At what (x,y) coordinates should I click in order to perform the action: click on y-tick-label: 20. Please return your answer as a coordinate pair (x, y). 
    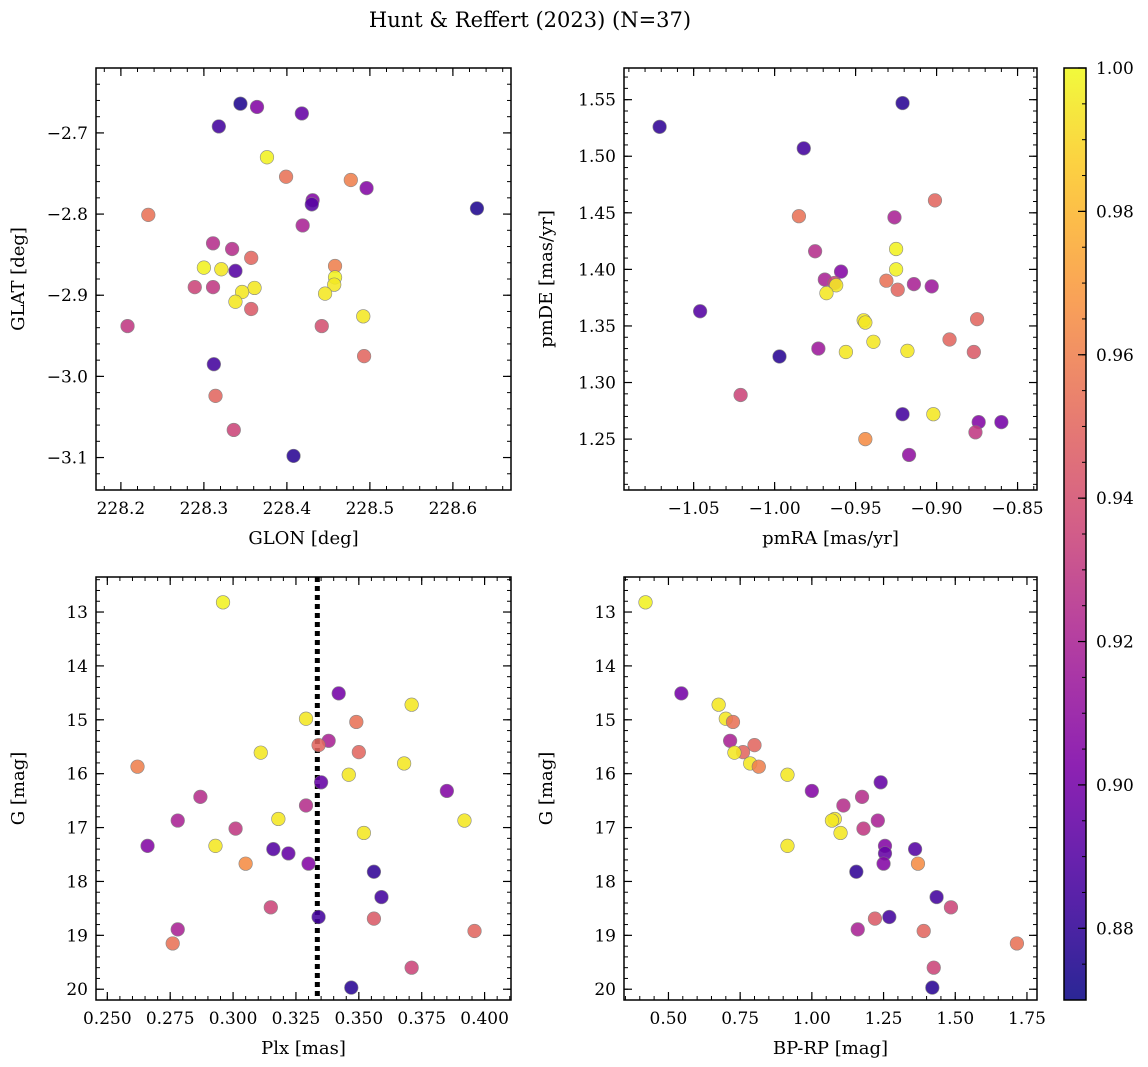
    Looking at the image, I should click on (605, 990).